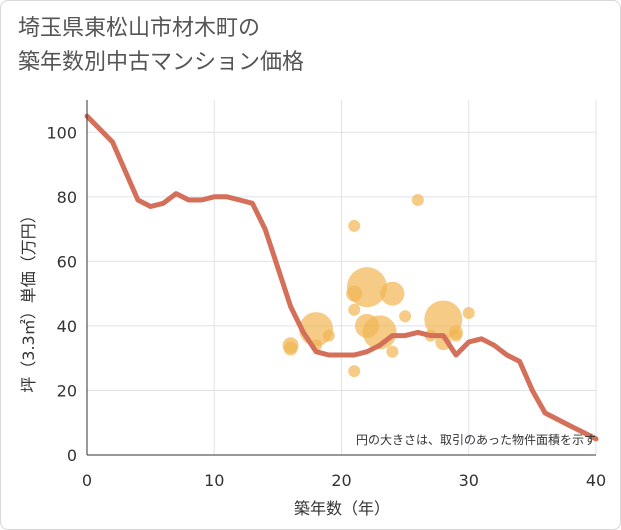  What do you see at coordinates (342, 508) in the screenshot?
I see `x-axis-label: 築年数（年）` at bounding box center [342, 508].